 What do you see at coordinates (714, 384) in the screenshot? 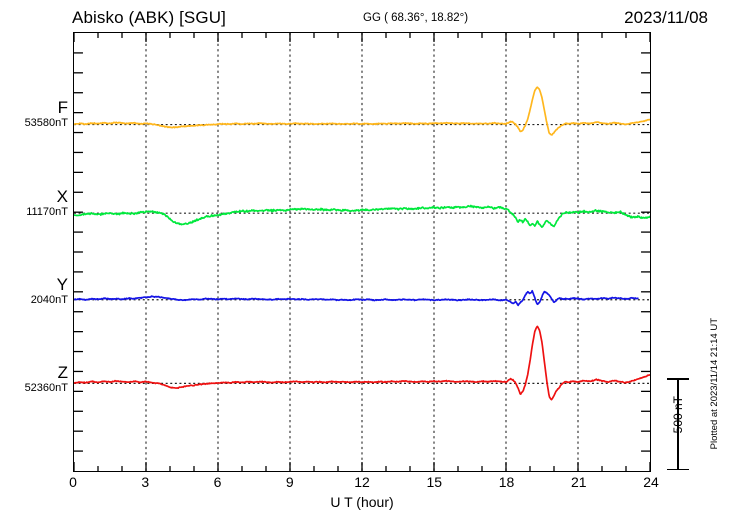
I see `plotted-at-timestamp: Plotted at 2023/11/14 21:14 UT` at bounding box center [714, 384].